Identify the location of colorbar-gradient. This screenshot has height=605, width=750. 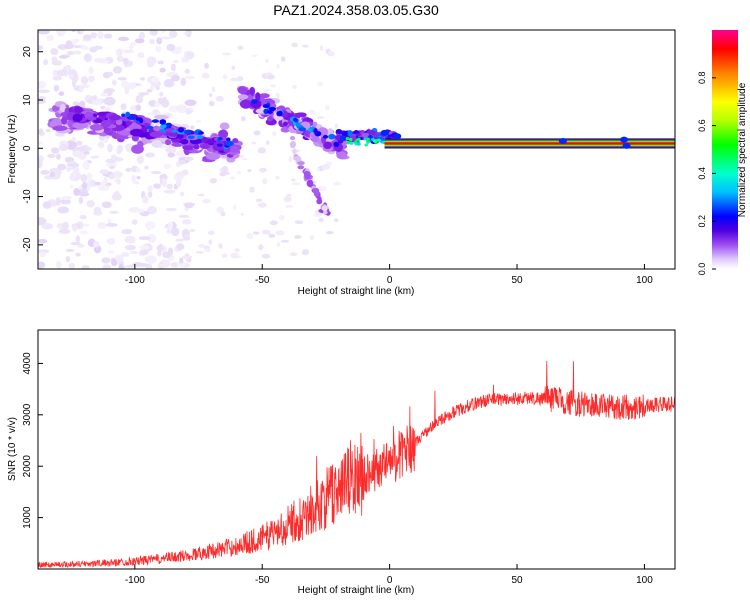
(725, 149).